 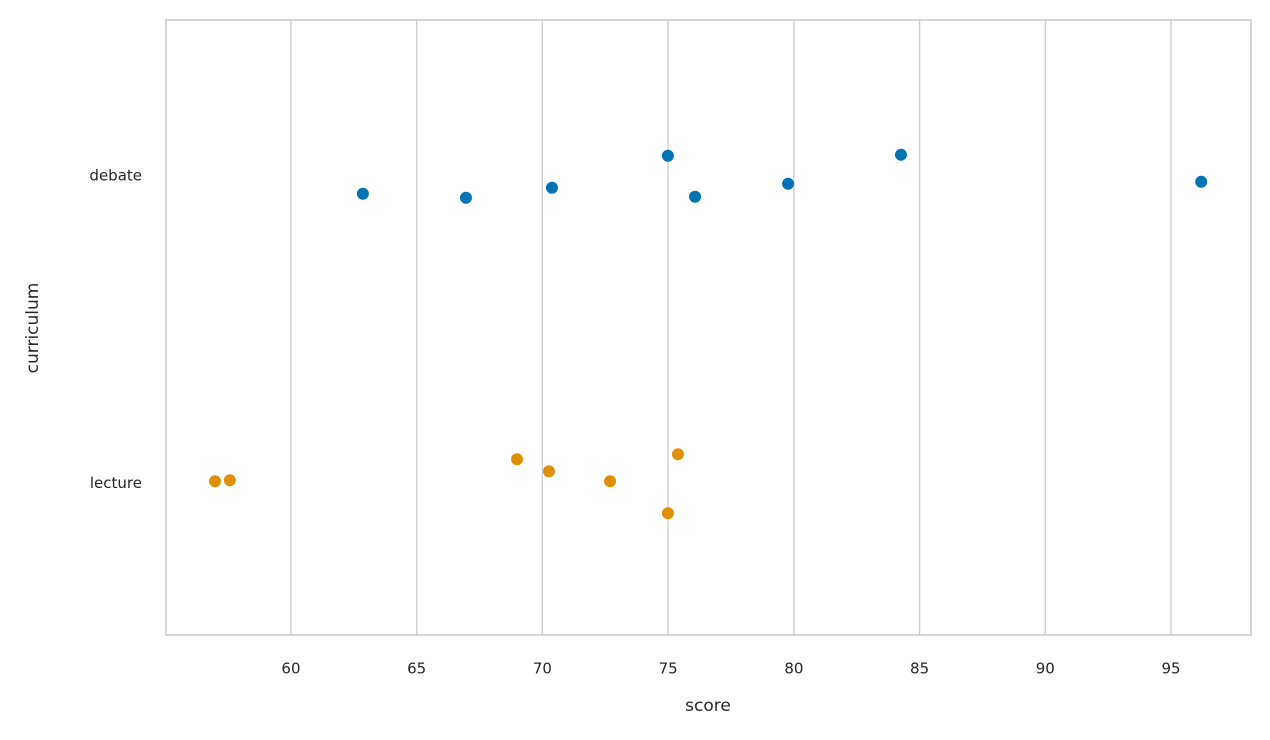 What do you see at coordinates (668, 669) in the screenshot?
I see `x-tick-label: 75` at bounding box center [668, 669].